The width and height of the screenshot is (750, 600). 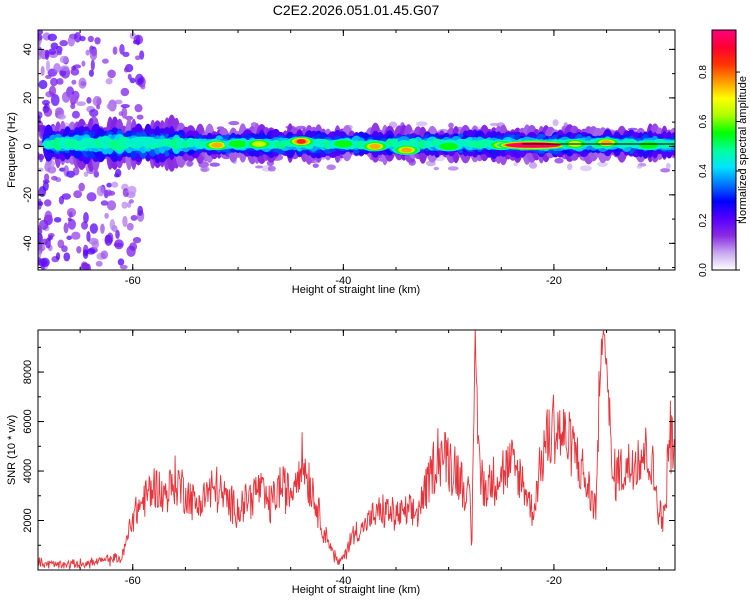 I want to click on y-tick-label: -20, so click(x=28, y=195).